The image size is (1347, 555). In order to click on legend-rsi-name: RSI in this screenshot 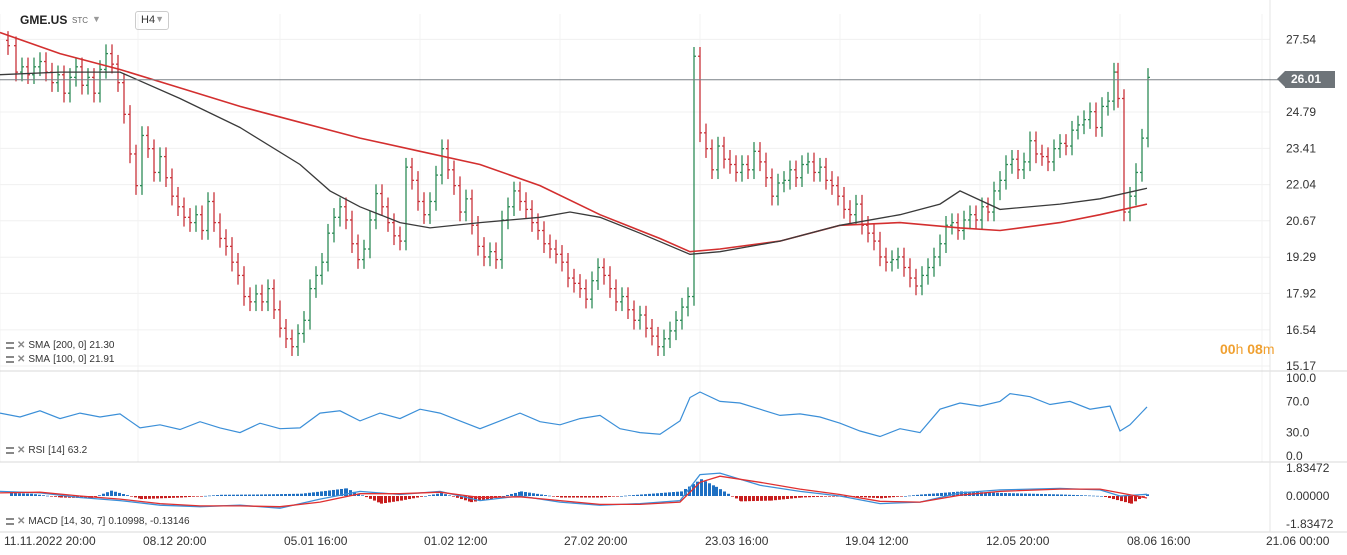, I will do `click(37, 450)`.